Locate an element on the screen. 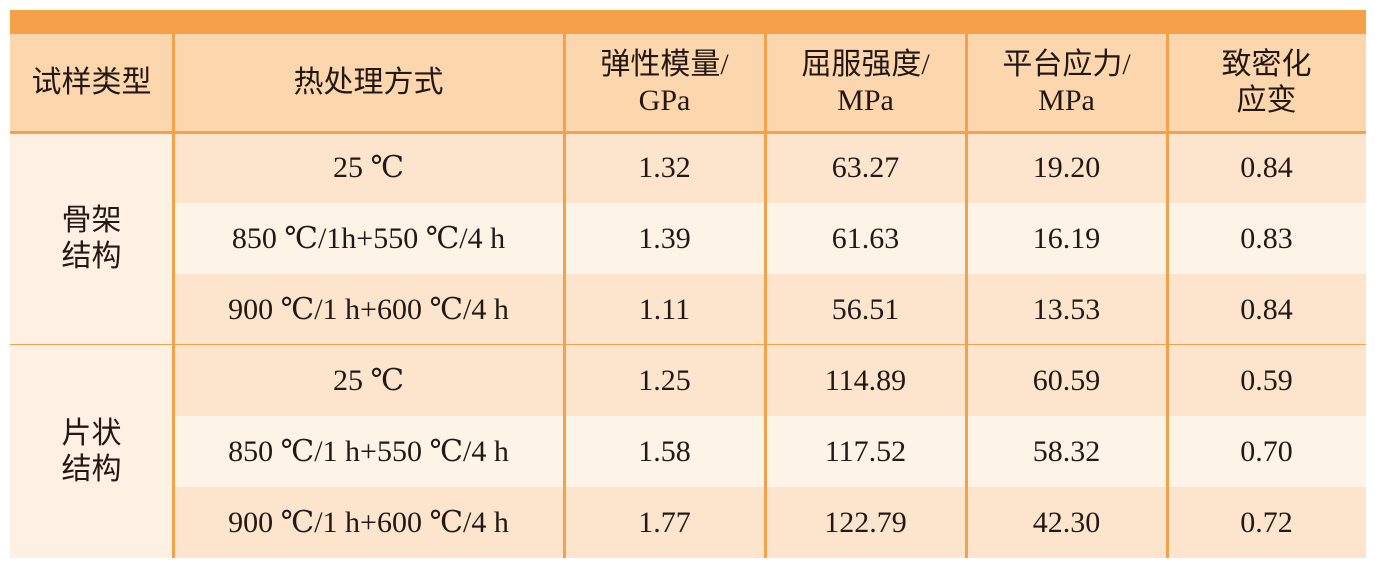  body-cell: 0.70 is located at coordinates (1266, 451).